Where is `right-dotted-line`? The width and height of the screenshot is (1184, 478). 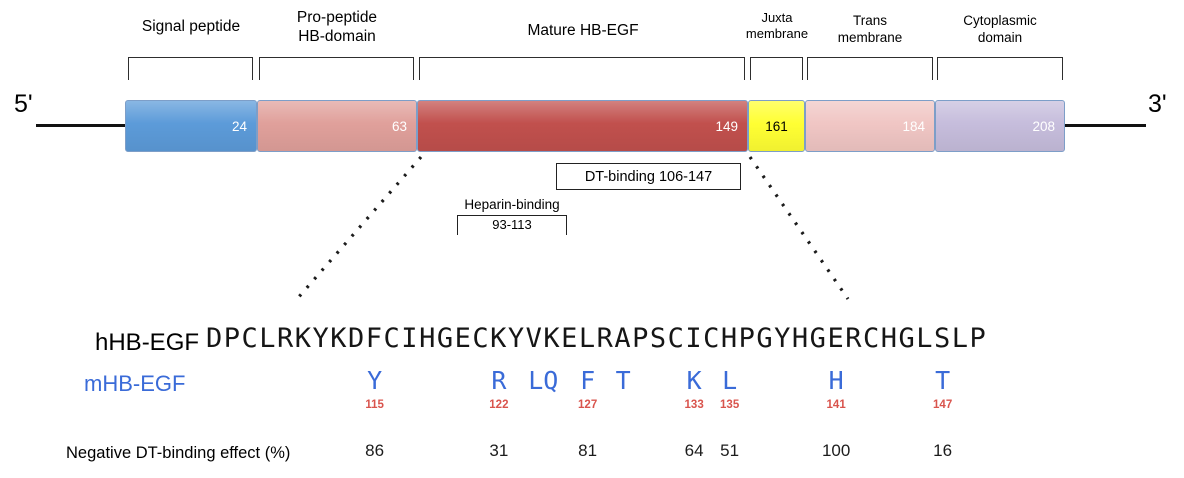 right-dotted-line is located at coordinates (799, 228).